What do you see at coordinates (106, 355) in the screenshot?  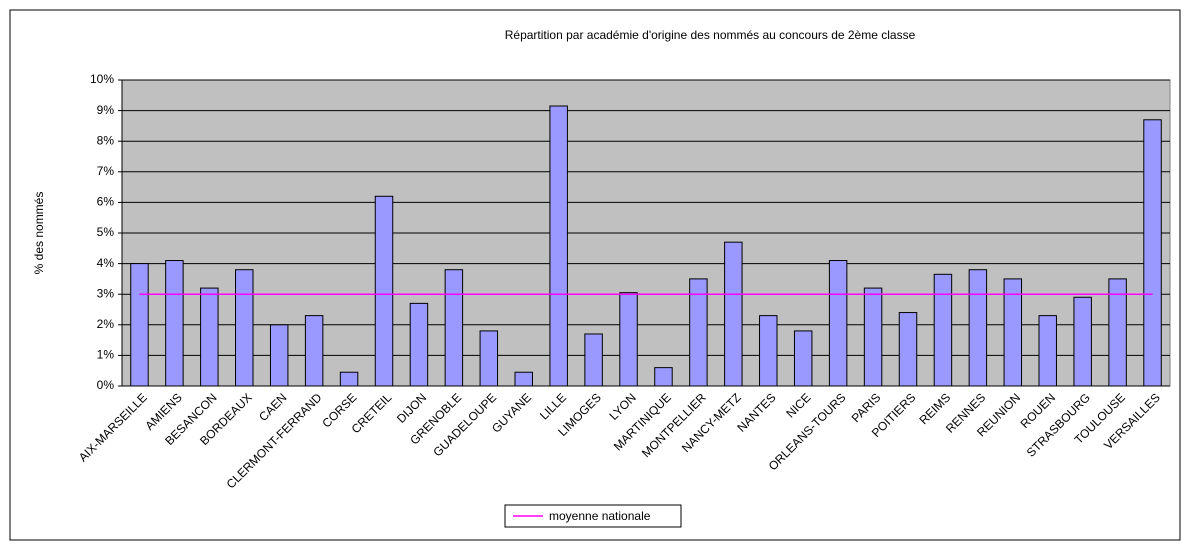 I see `y-tick-label: 1%` at bounding box center [106, 355].